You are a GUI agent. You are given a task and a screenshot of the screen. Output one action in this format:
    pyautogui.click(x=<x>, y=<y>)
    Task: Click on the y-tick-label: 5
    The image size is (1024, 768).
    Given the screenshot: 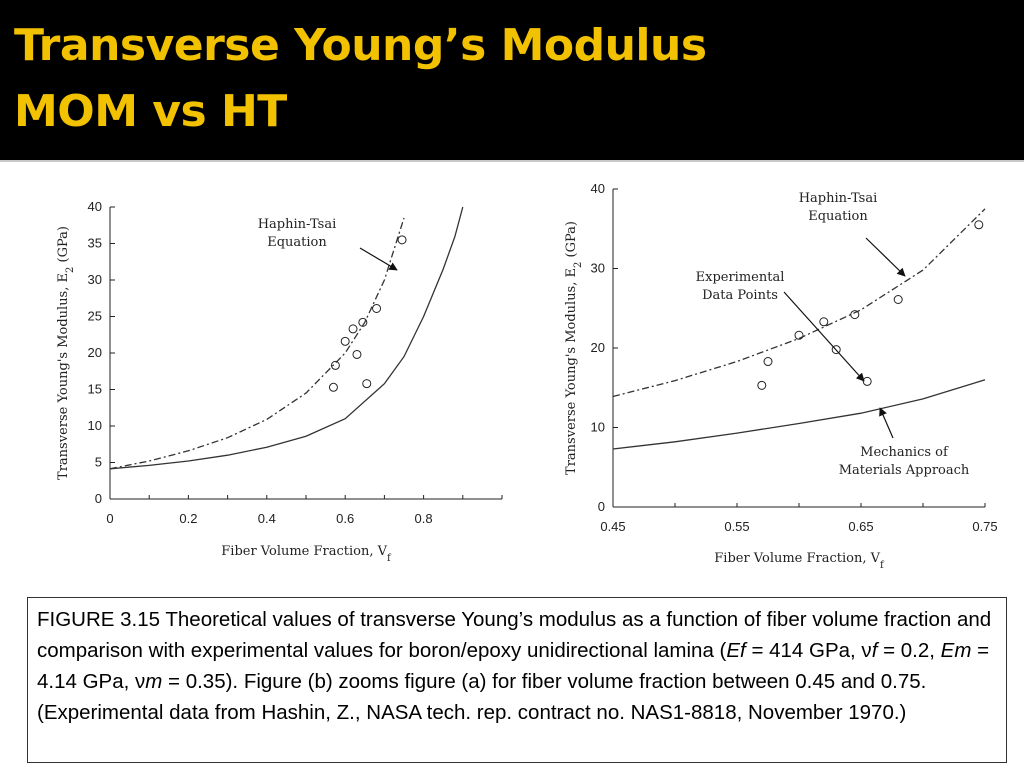 What is the action you would take?
    pyautogui.click(x=98, y=462)
    